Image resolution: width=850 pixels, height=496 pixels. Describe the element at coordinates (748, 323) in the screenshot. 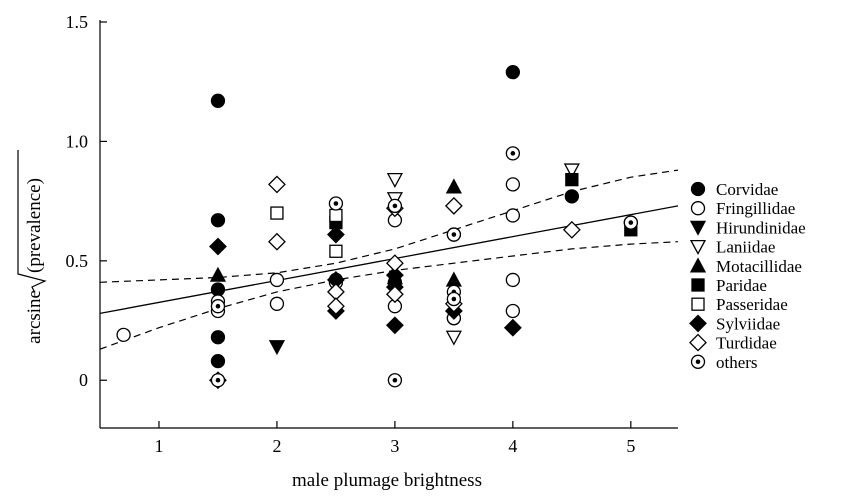

I see `legend-label: Sylviidae` at that location.